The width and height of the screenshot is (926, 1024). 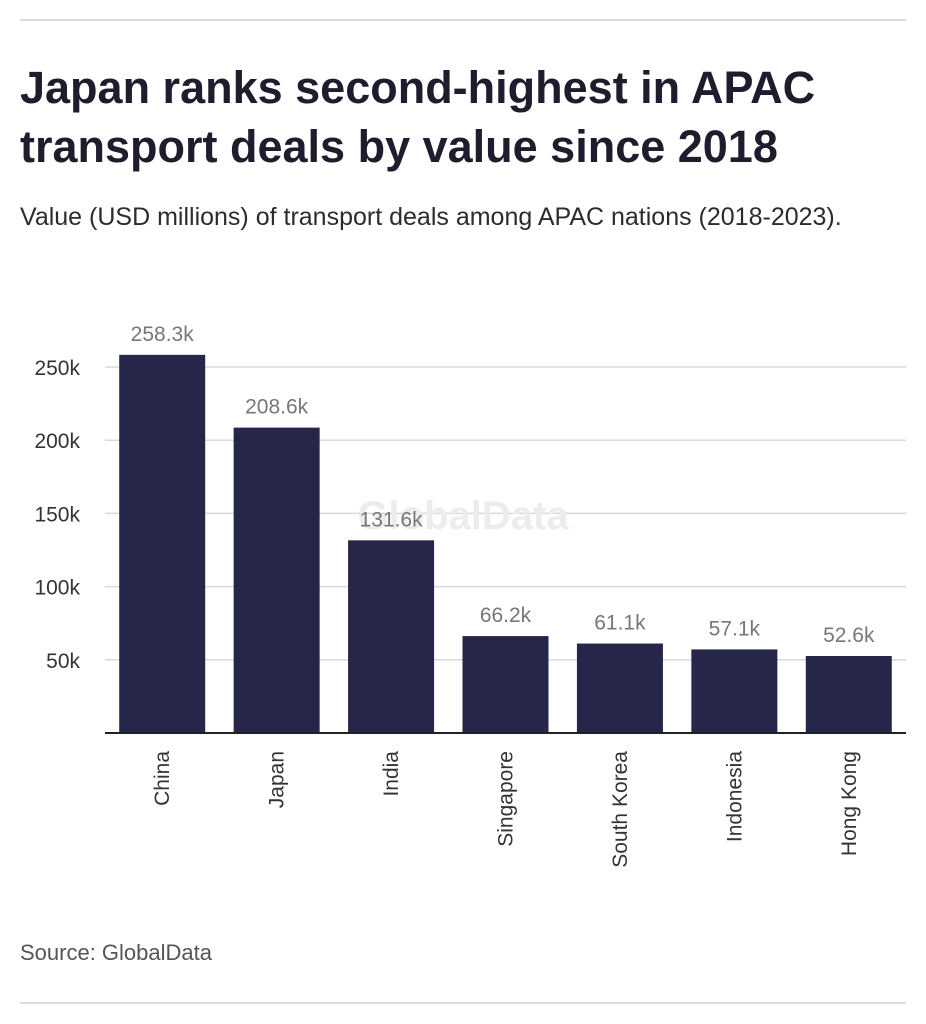 I want to click on bar-value-label: 52.6k, so click(x=849, y=635).